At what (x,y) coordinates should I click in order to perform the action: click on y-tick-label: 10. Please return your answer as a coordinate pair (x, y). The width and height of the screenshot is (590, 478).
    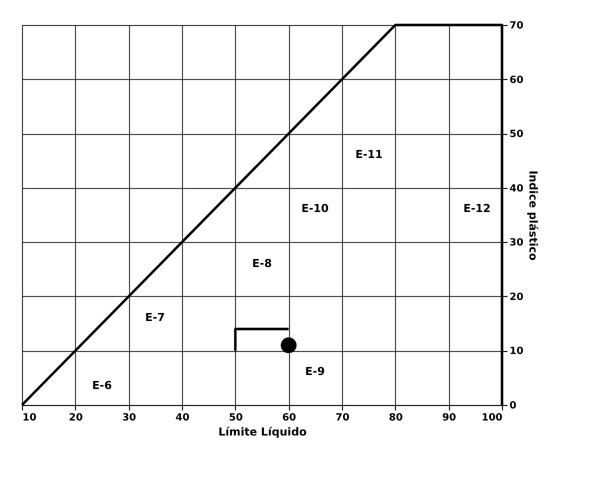
    Looking at the image, I should click on (517, 352).